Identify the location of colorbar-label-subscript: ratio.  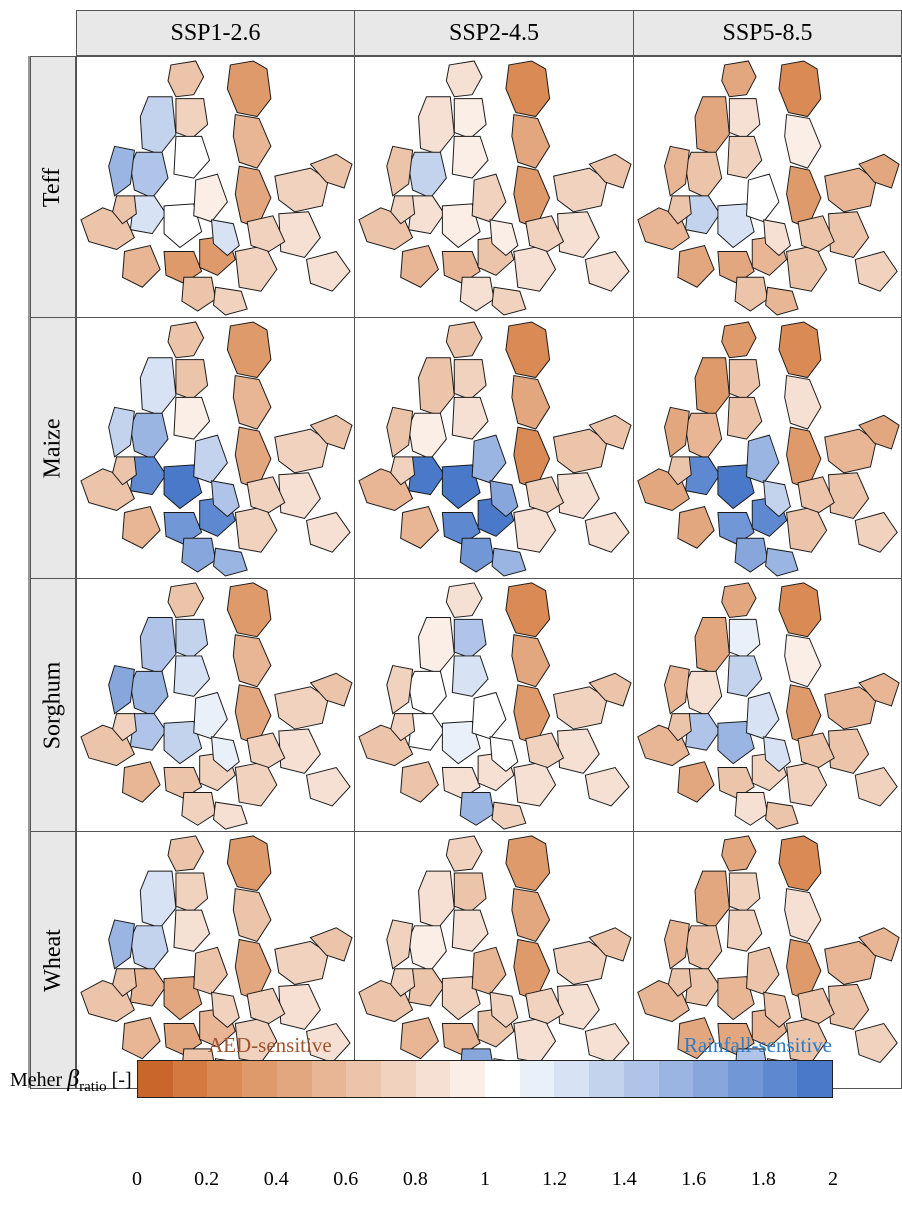
(93, 1087).